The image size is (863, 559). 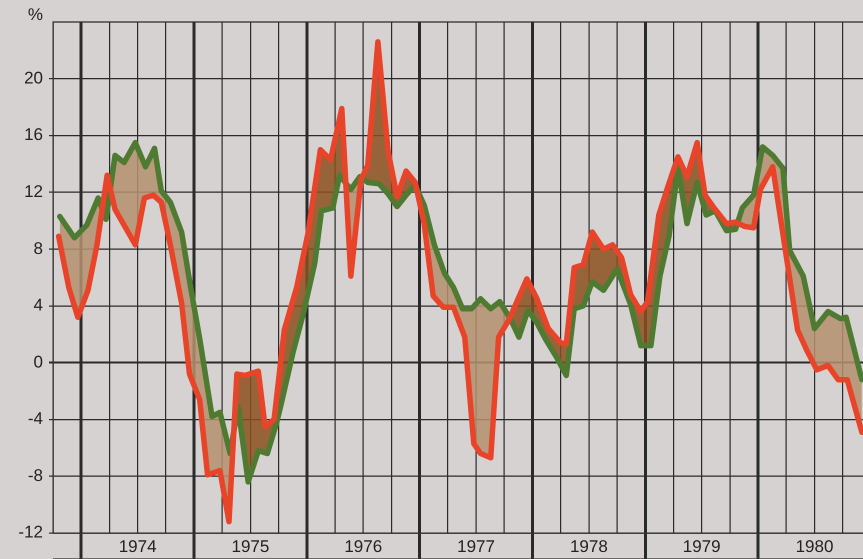 What do you see at coordinates (701, 546) in the screenshot?
I see `x-tick-label: 1979` at bounding box center [701, 546].